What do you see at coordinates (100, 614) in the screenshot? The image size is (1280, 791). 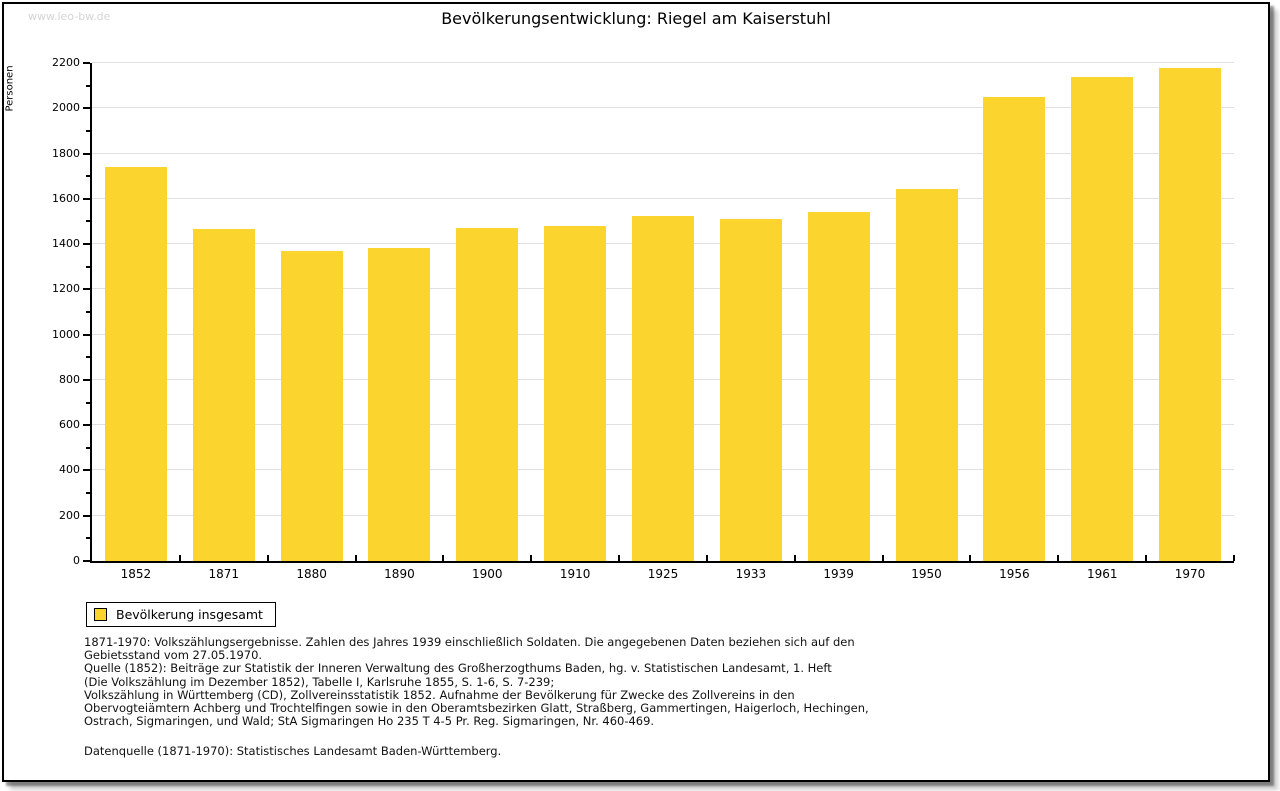 I see `legend-swatch-icon` at bounding box center [100, 614].